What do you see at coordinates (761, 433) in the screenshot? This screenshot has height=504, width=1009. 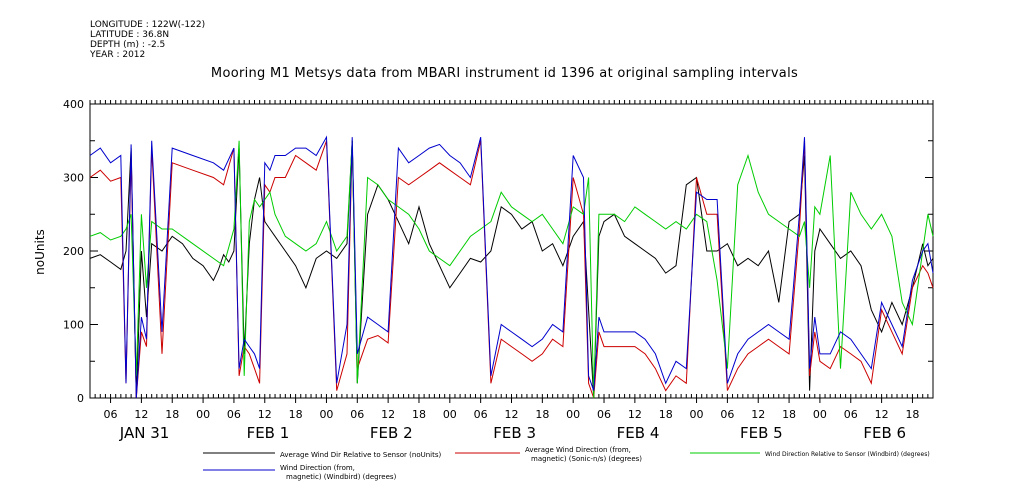 I see `x-day-label: FEB 5` at bounding box center [761, 433].